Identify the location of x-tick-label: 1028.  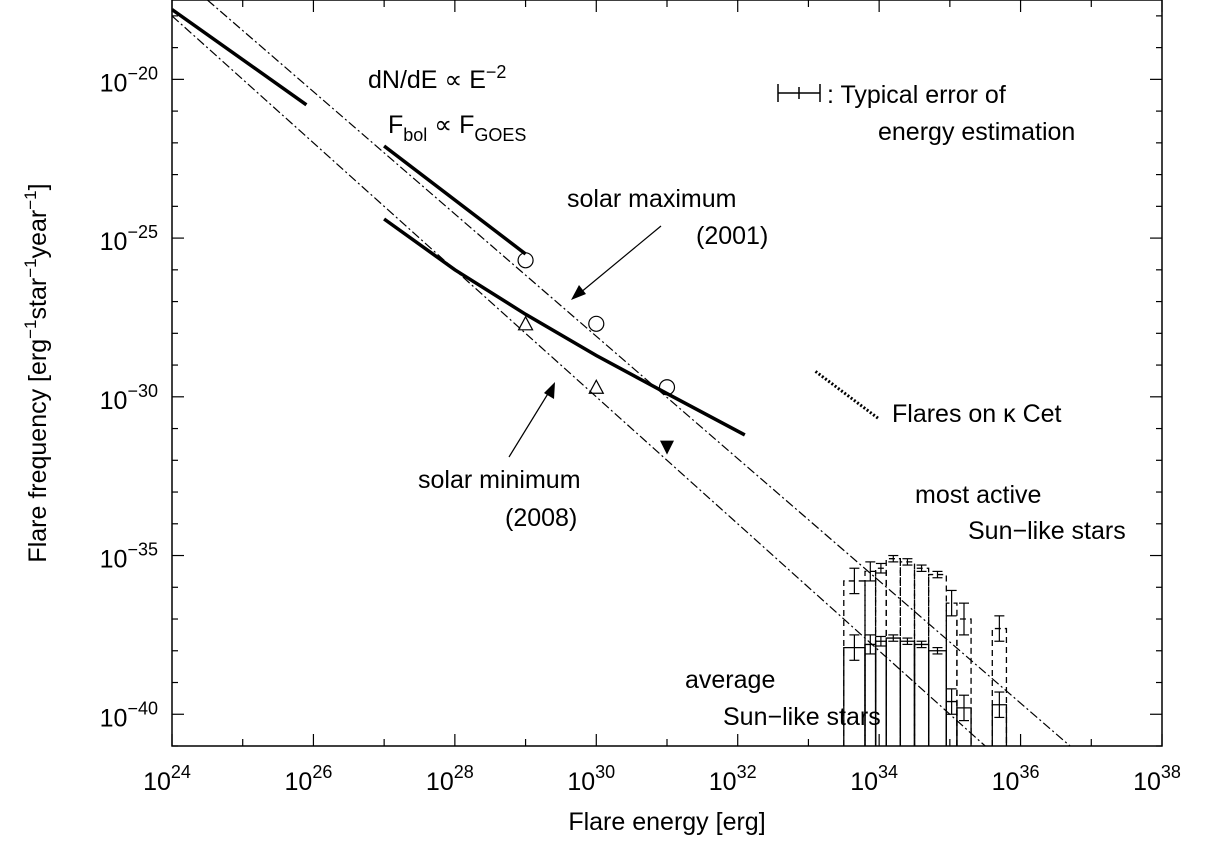
(450, 779).